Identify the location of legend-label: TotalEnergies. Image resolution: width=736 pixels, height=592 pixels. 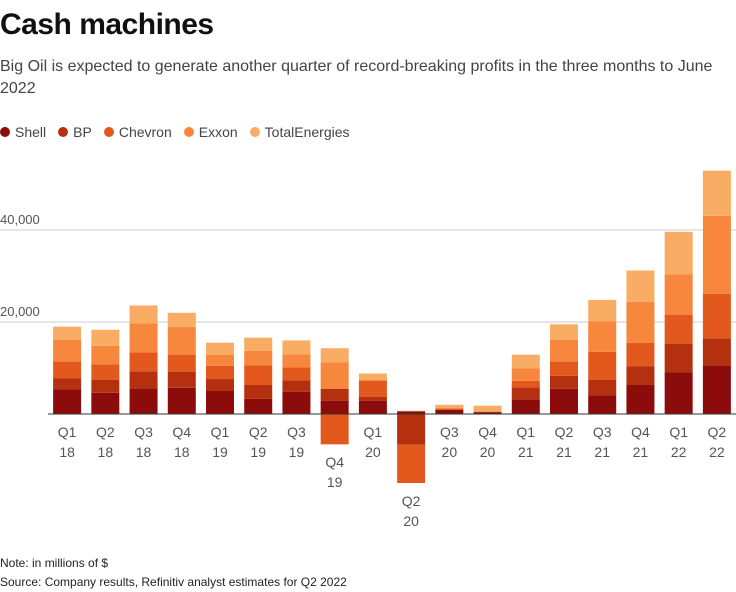
(307, 132).